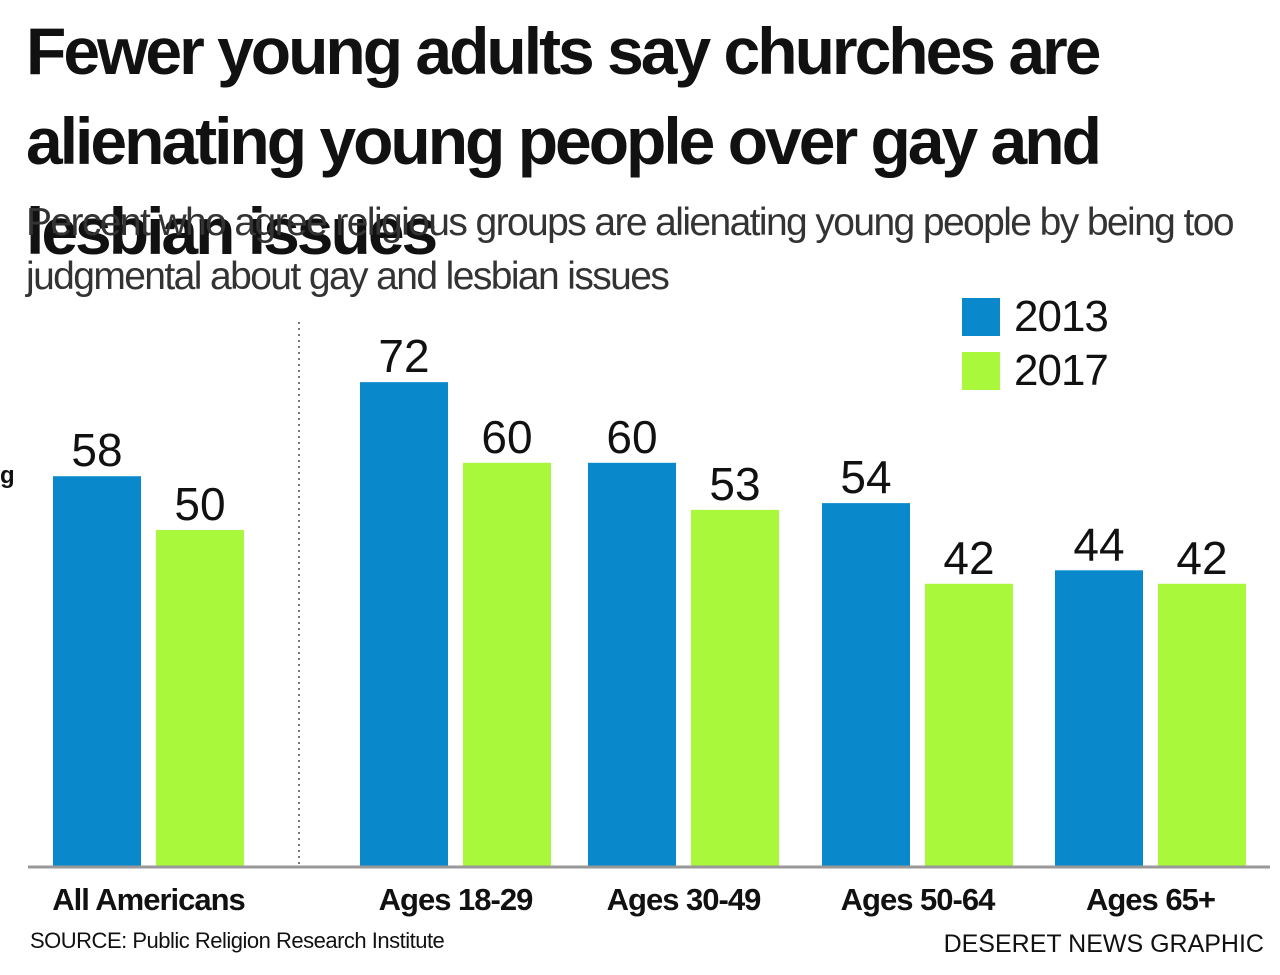  What do you see at coordinates (97, 671) in the screenshot?
I see `bar-all-americans-2013` at bounding box center [97, 671].